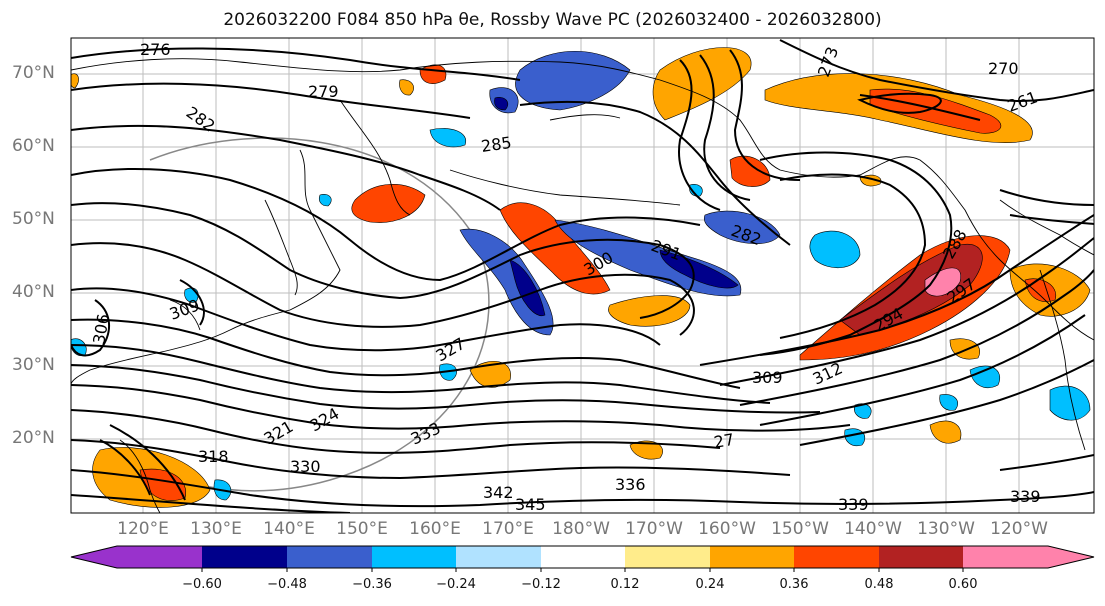 This screenshot has width=1105, height=606. What do you see at coordinates (1019, 529) in the screenshot?
I see `lon-label-120w: 120°W` at bounding box center [1019, 529].